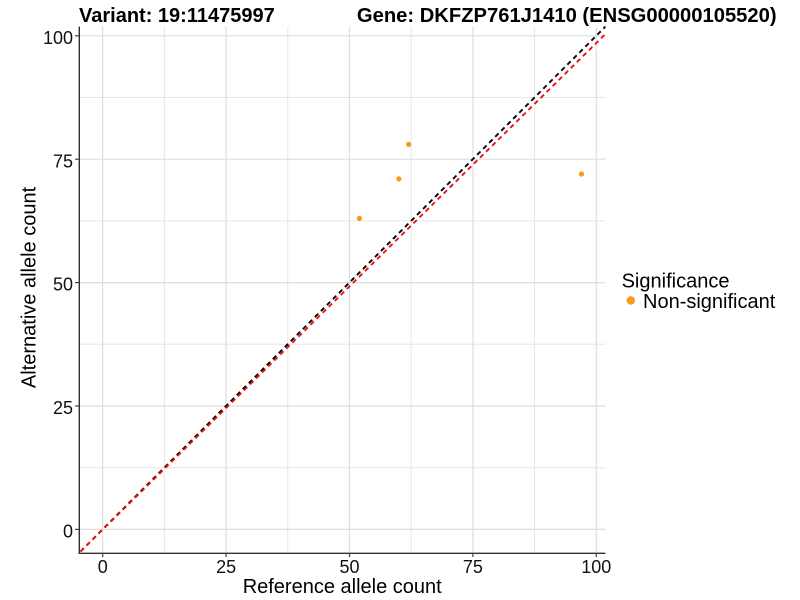 This screenshot has height=600, width=800. I want to click on svg-text: Alternative allele count, so click(30, 287).